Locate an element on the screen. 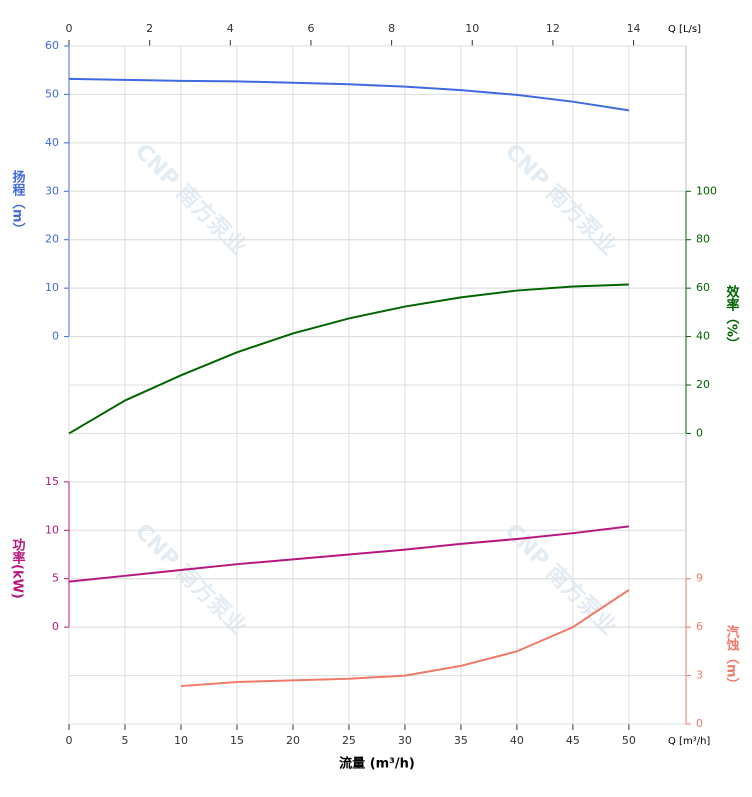 This screenshot has width=752, height=797. x-tick-label: 10 is located at coordinates (181, 740).